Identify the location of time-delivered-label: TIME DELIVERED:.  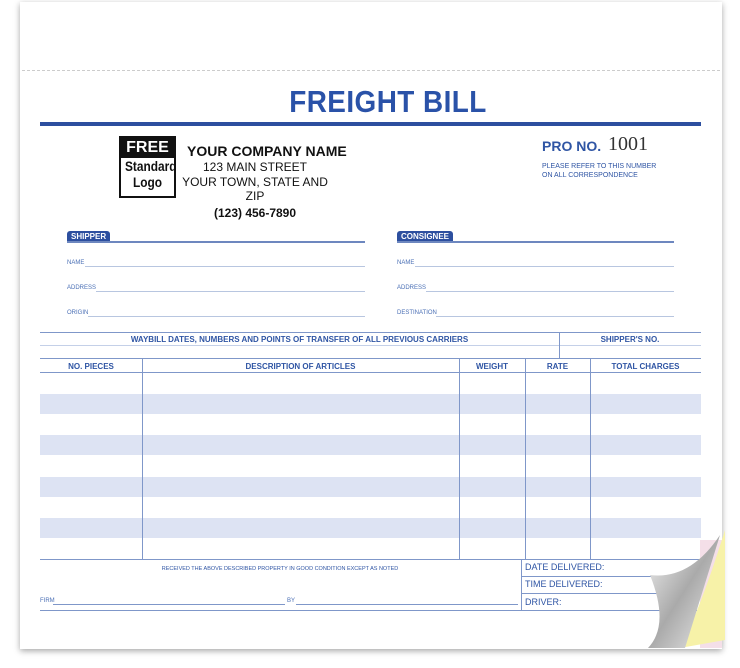
(564, 584).